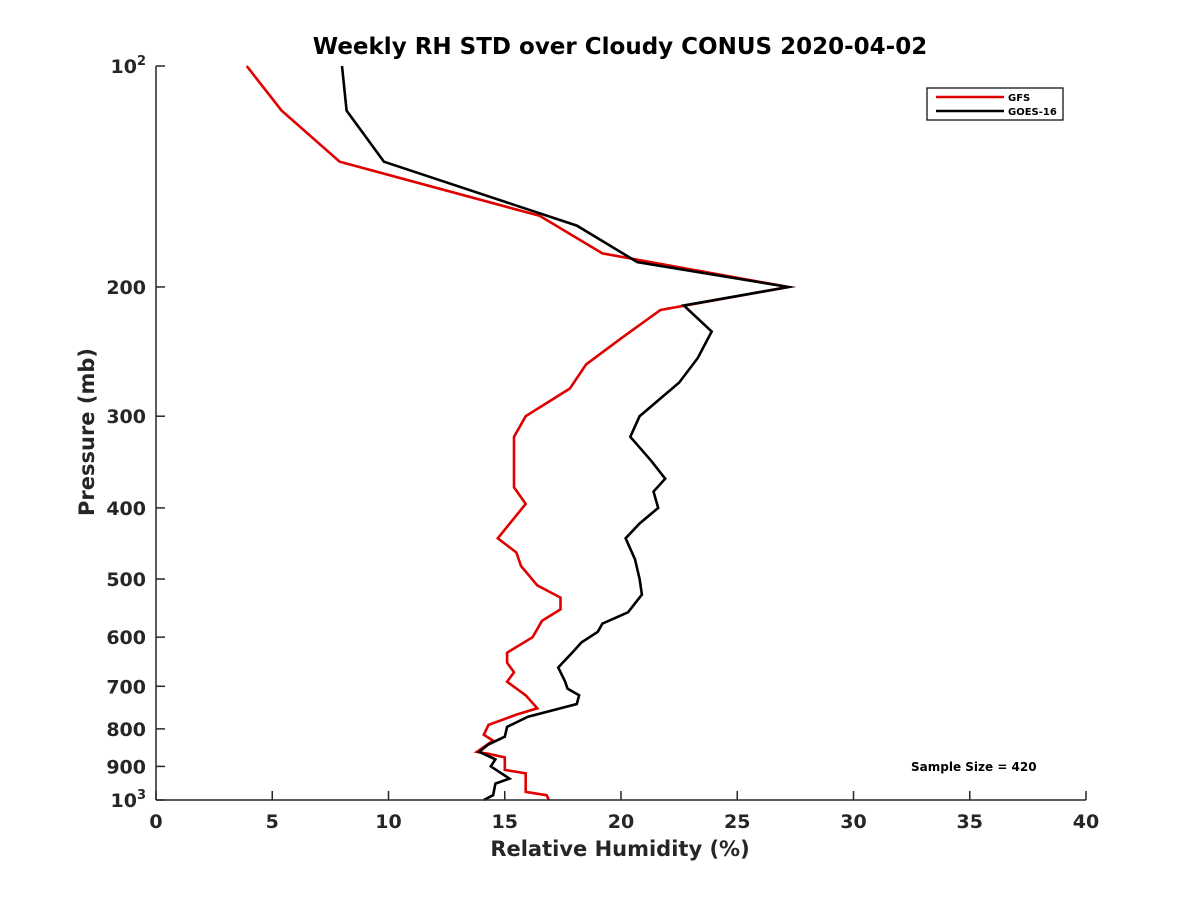 This screenshot has width=1200, height=900. Describe the element at coordinates (129, 66) in the screenshot. I see `y-tick-label: 10²` at that location.